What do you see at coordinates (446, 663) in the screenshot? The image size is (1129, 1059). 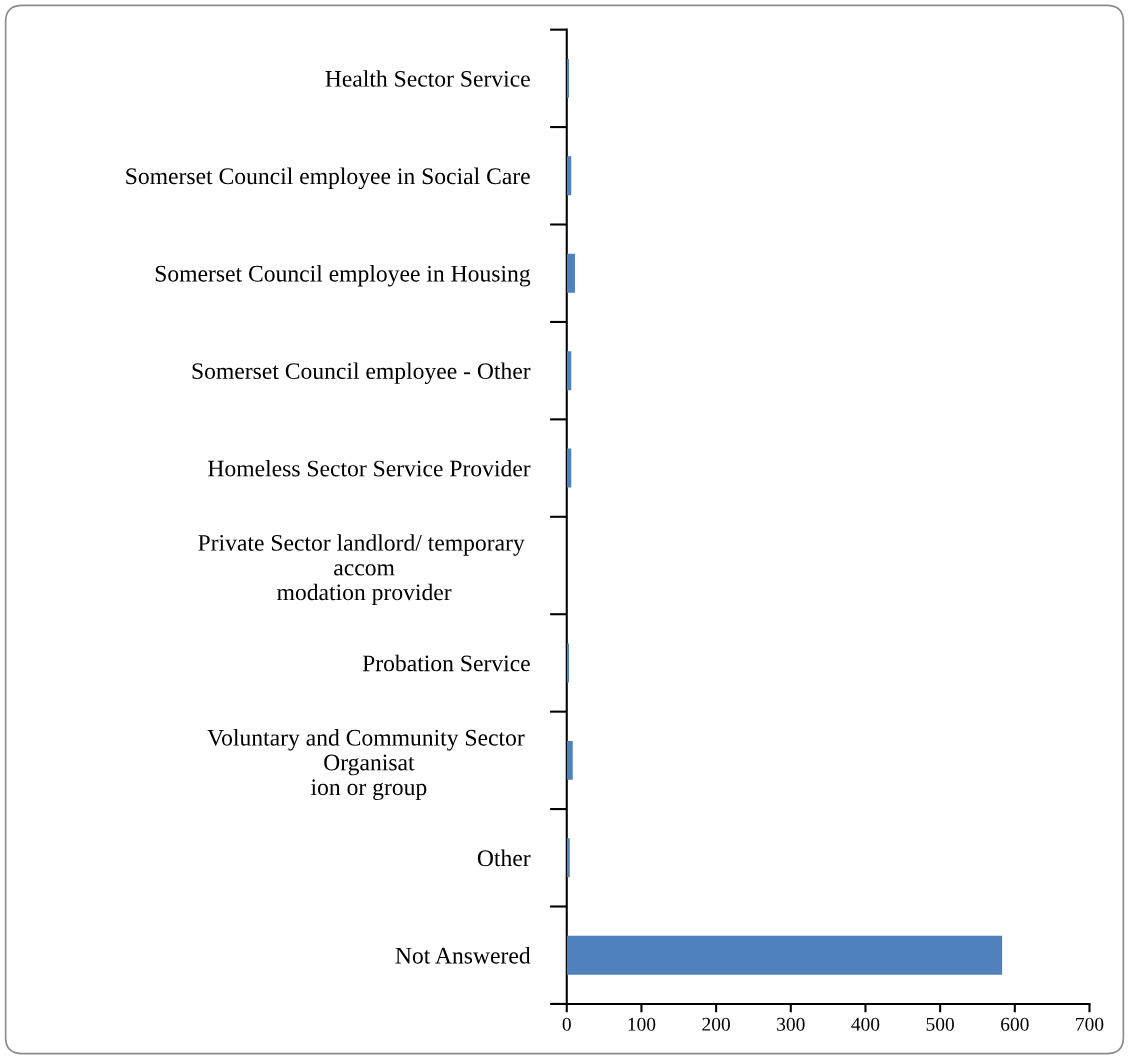 I see `y-tick-label: Probation Service` at bounding box center [446, 663].